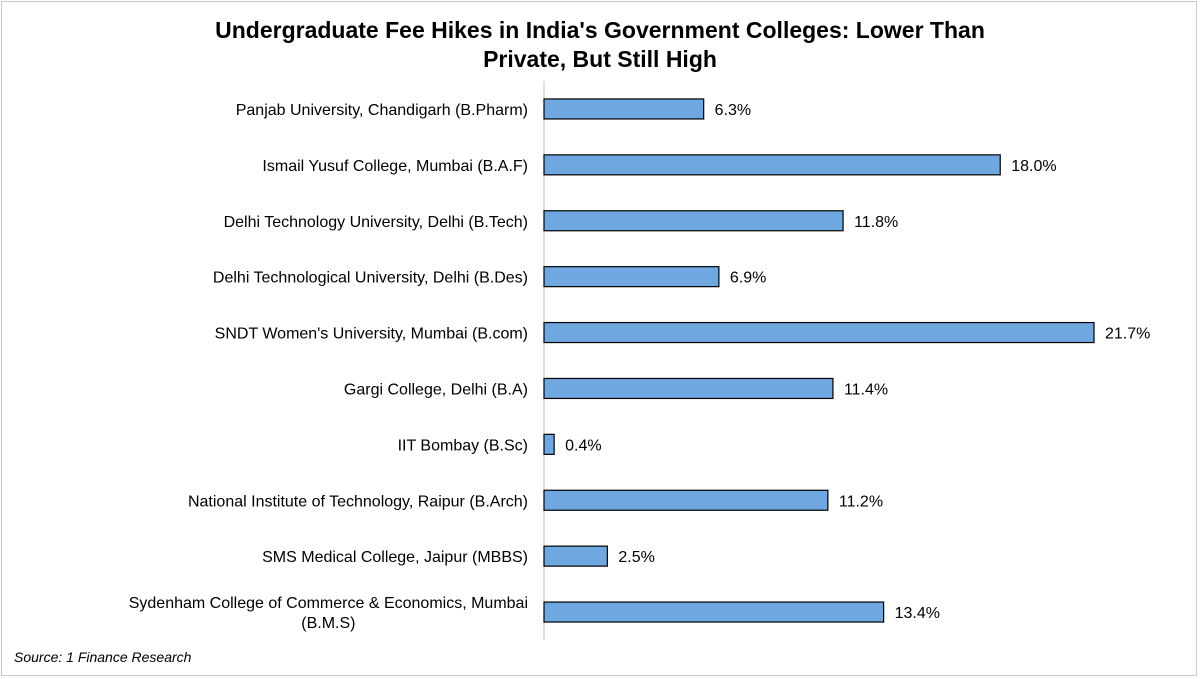  What do you see at coordinates (382, 110) in the screenshot?
I see `category-label: Panjab University, Chandigarh (B.Pharm)` at bounding box center [382, 110].